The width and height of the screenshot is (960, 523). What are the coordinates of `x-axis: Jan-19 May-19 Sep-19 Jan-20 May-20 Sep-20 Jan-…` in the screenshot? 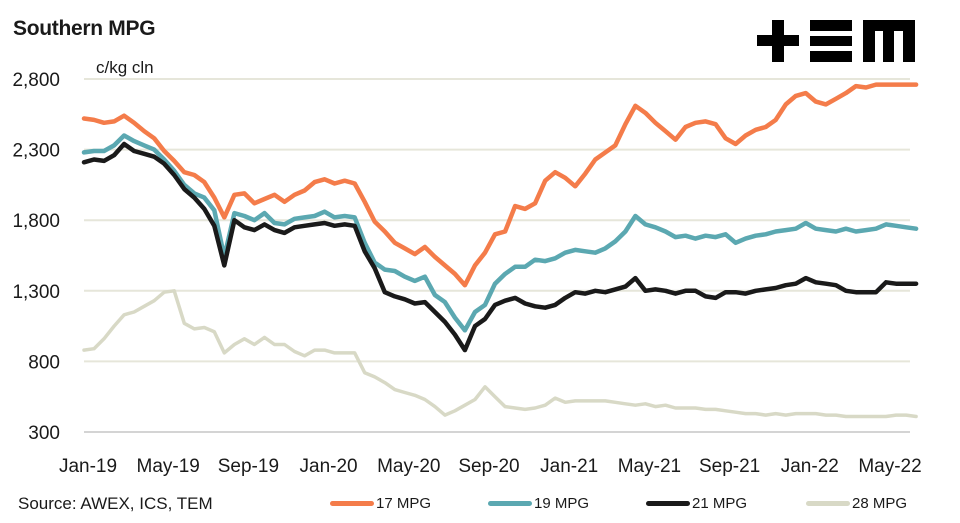 It's located at (490, 466).